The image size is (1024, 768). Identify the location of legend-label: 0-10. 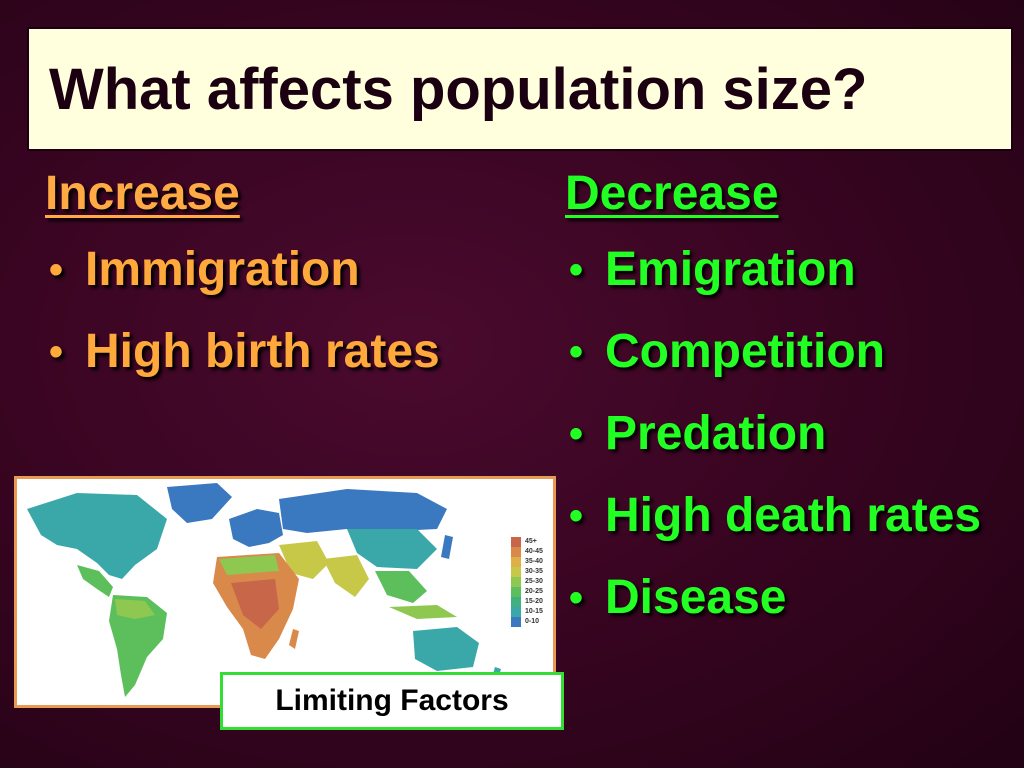
(532, 621).